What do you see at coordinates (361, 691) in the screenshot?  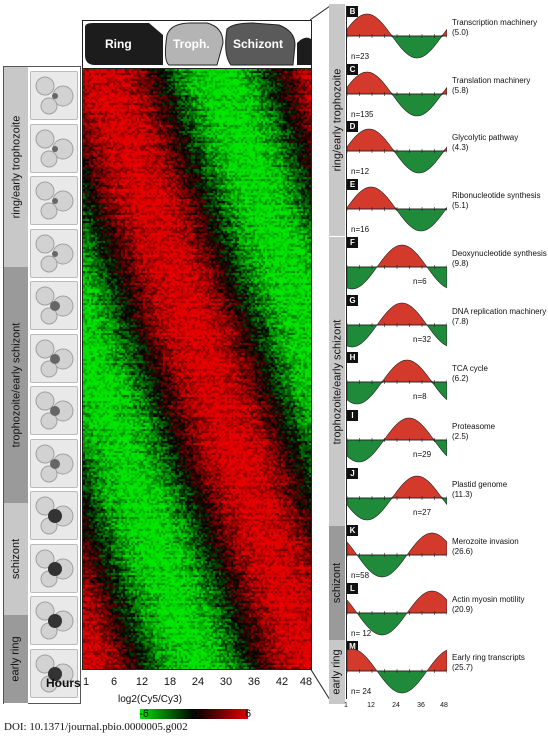 I see `profile-gene-count: n= 24` at bounding box center [361, 691].